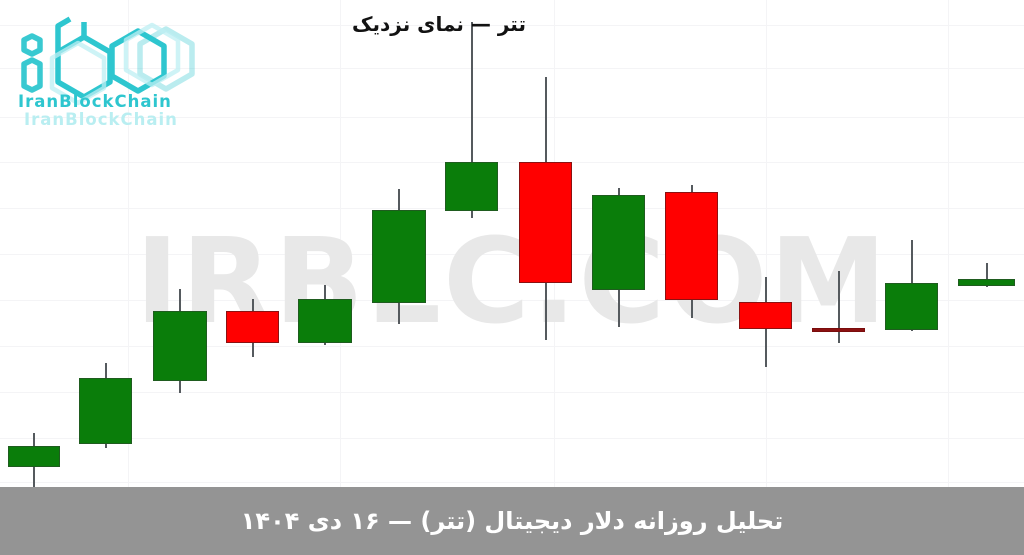  What do you see at coordinates (101, 119) in the screenshot?
I see `logo-brand-text-ghost: IranBlockChain` at bounding box center [101, 119].